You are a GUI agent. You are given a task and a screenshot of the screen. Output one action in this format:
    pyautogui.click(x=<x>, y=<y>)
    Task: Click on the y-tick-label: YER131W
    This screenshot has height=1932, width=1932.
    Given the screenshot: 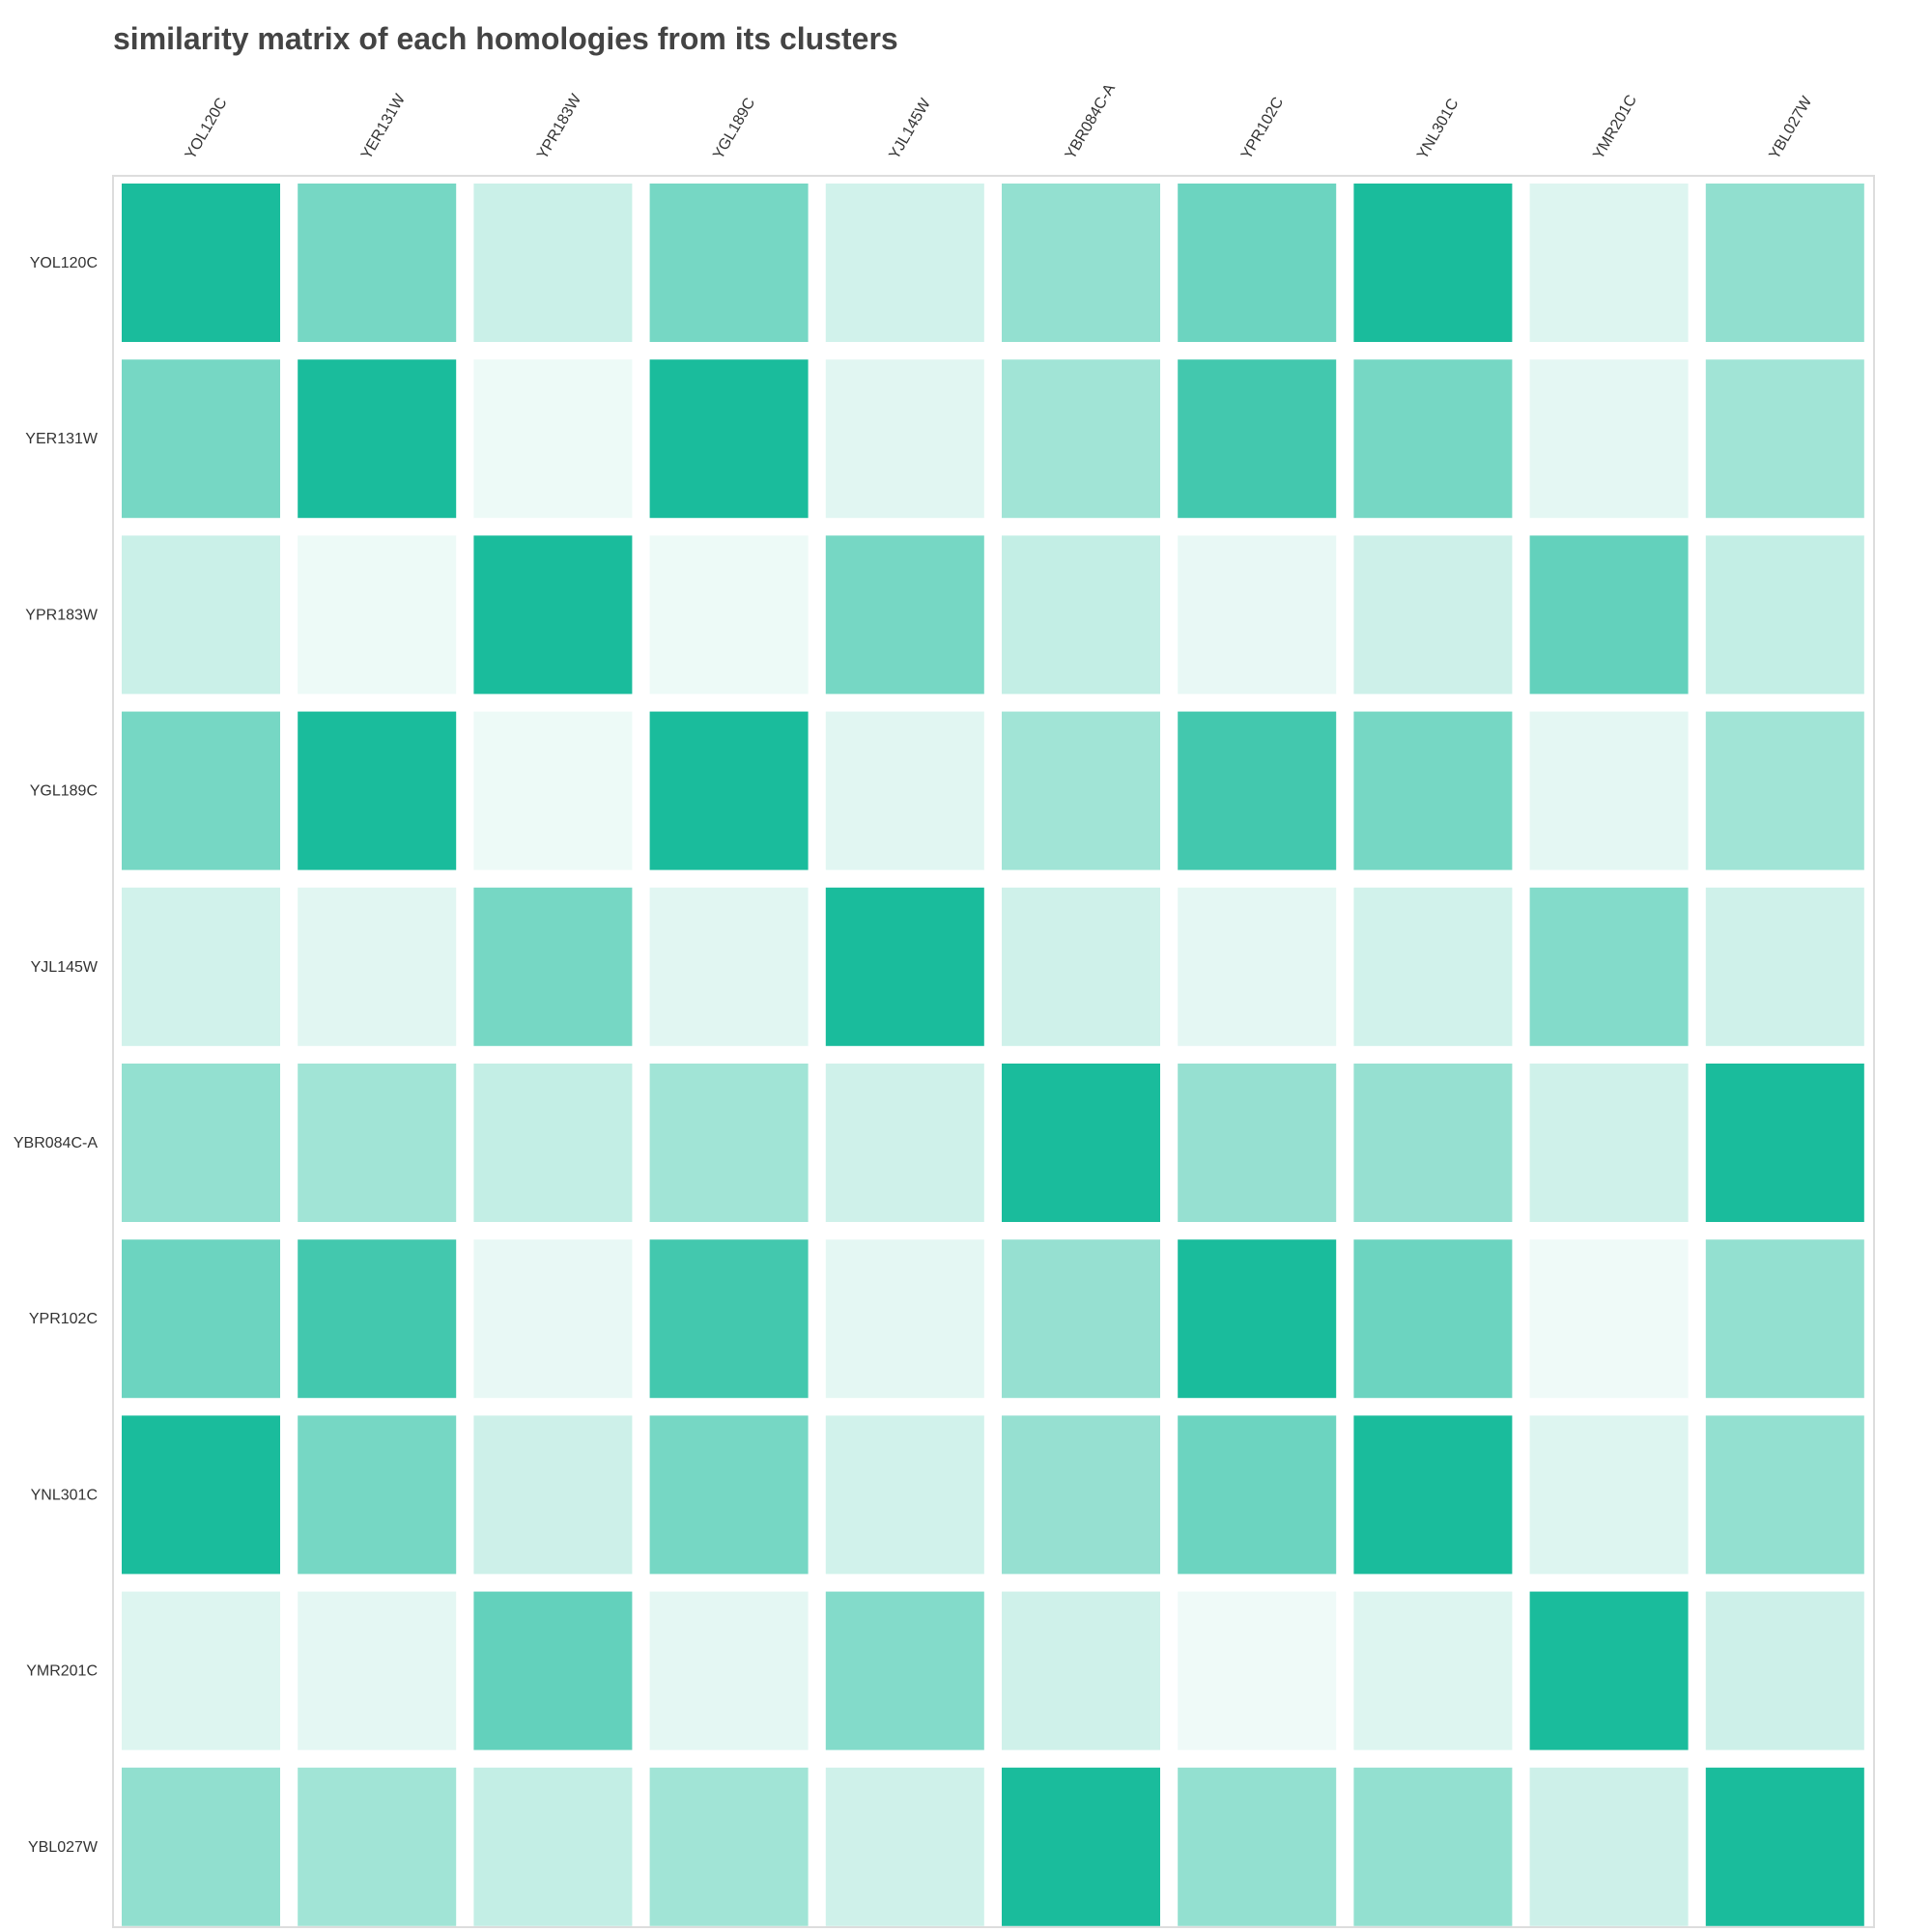 What is the action you would take?
    pyautogui.click(x=62, y=439)
    